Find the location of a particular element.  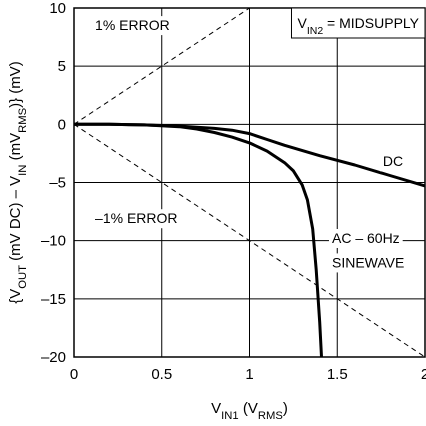

legend-box is located at coordinates (358, 23).